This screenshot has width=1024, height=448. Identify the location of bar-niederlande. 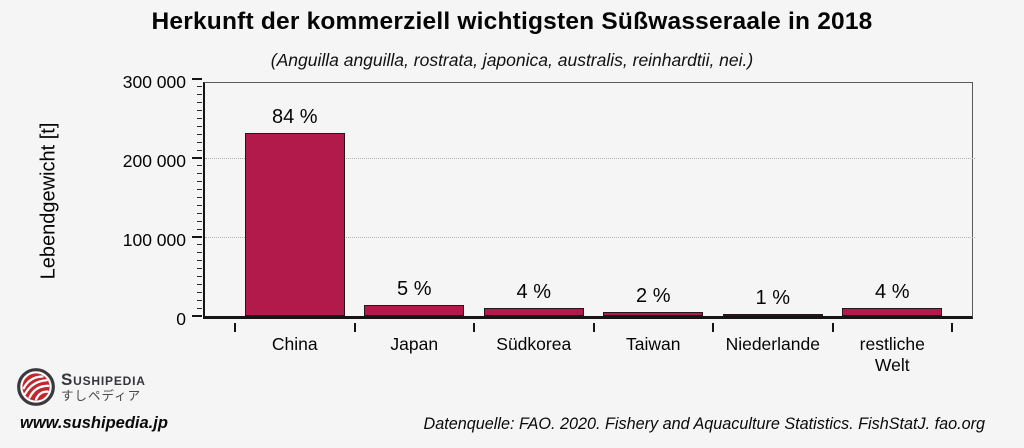
(772, 314).